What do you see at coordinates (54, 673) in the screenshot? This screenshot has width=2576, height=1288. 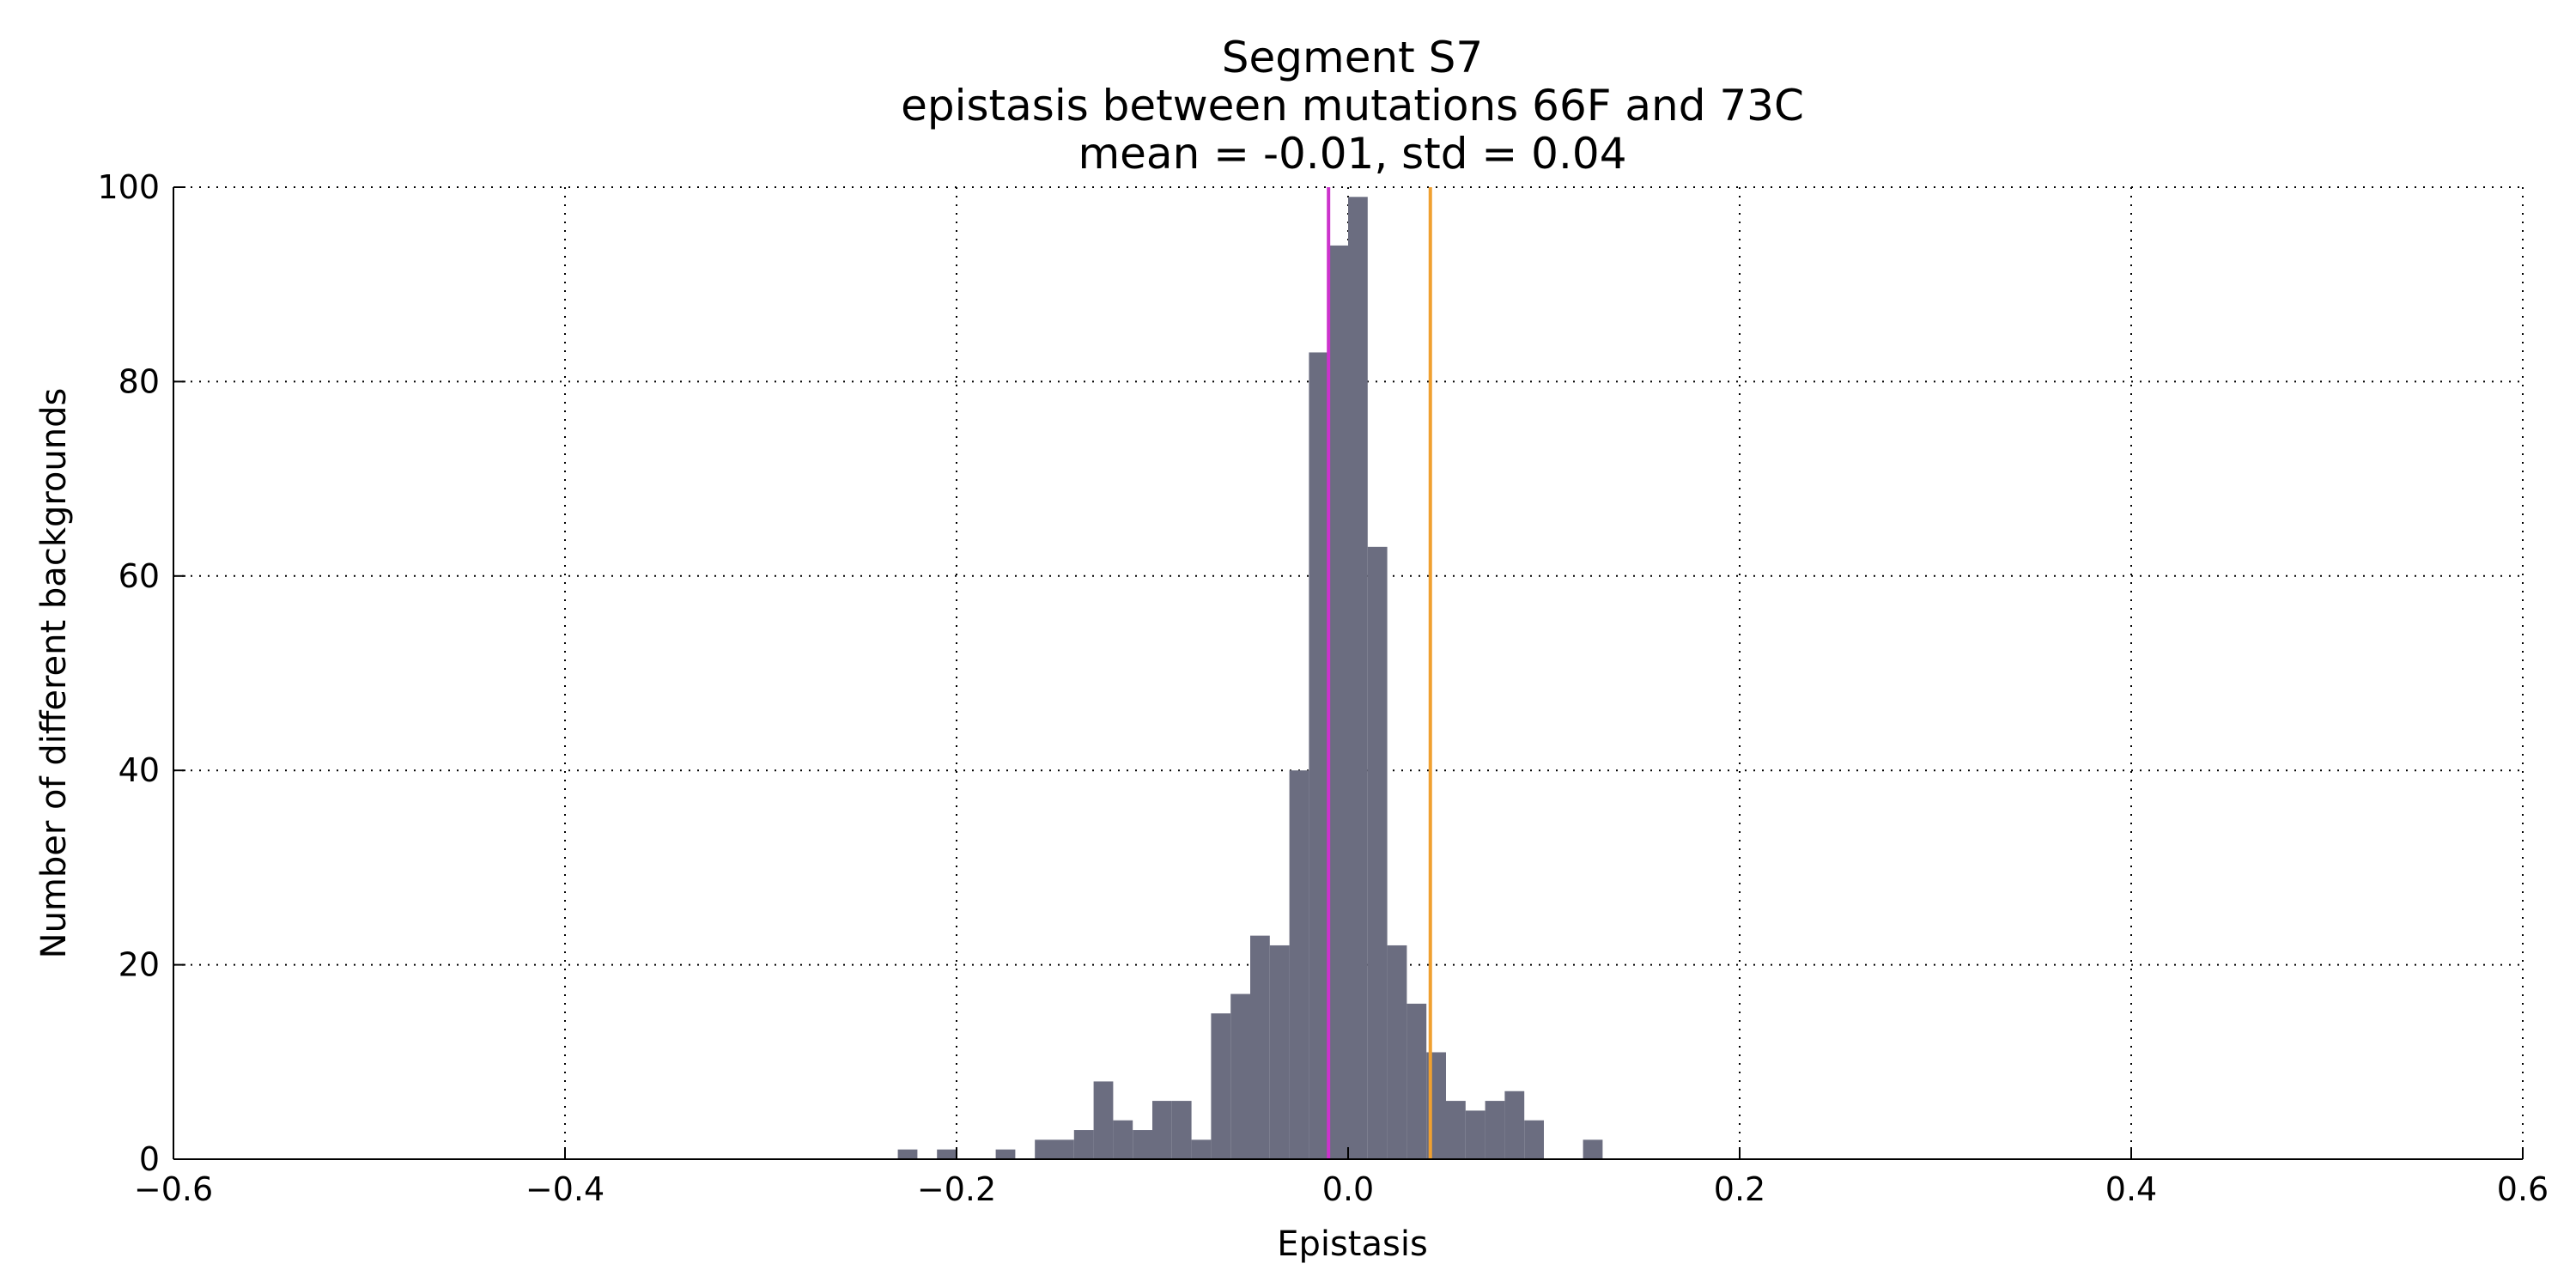 I see `y-axis-label: Number of different backgrounds` at bounding box center [54, 673].